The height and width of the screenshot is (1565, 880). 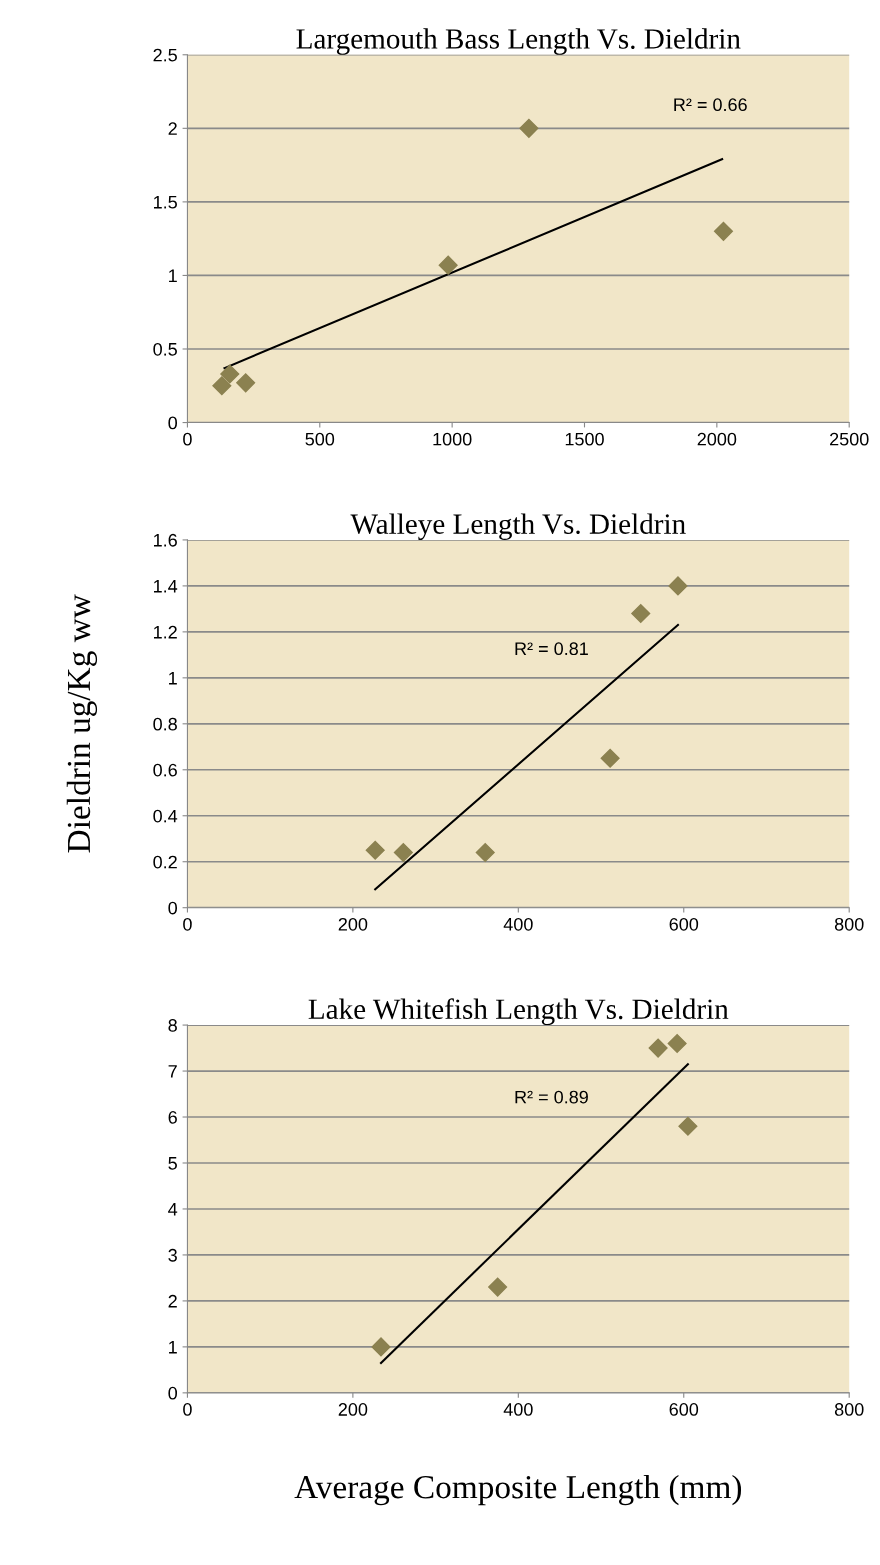 I want to click on x-tick-label: 2500, so click(x=849, y=439).